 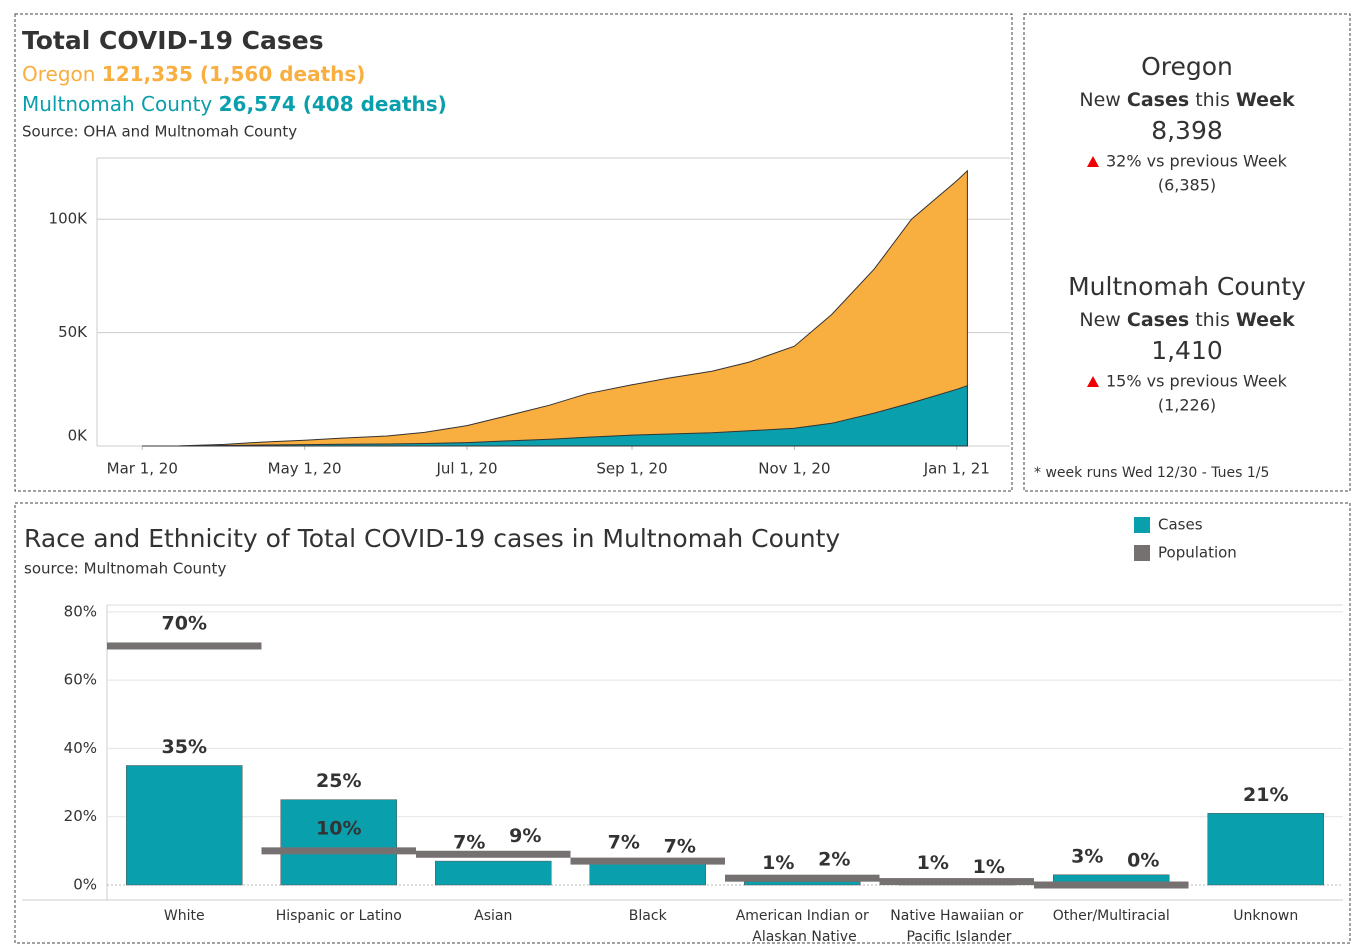 What do you see at coordinates (1187, 130) in the screenshot?
I see `panel-value: 8,398` at bounding box center [1187, 130].